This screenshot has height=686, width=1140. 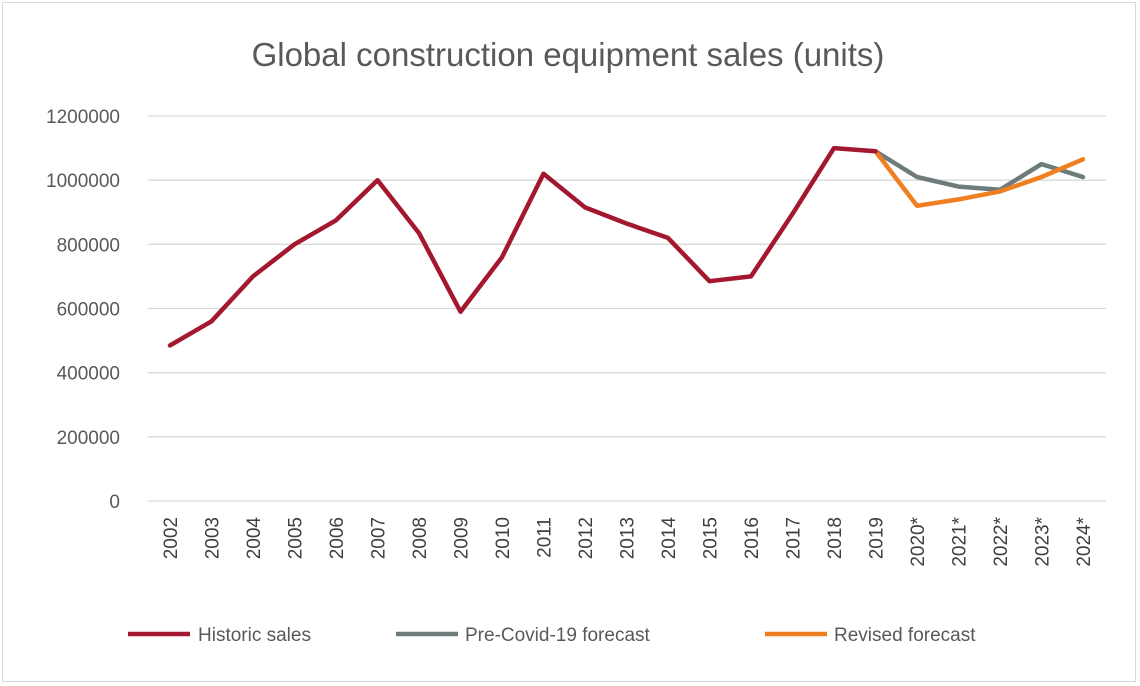 What do you see at coordinates (1084, 541) in the screenshot?
I see `x-tick-label: 2024*` at bounding box center [1084, 541].